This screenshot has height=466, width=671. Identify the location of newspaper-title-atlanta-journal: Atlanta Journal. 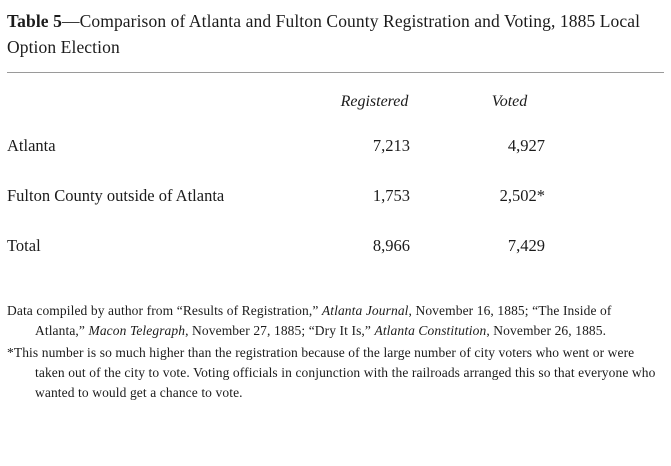
(365, 310).